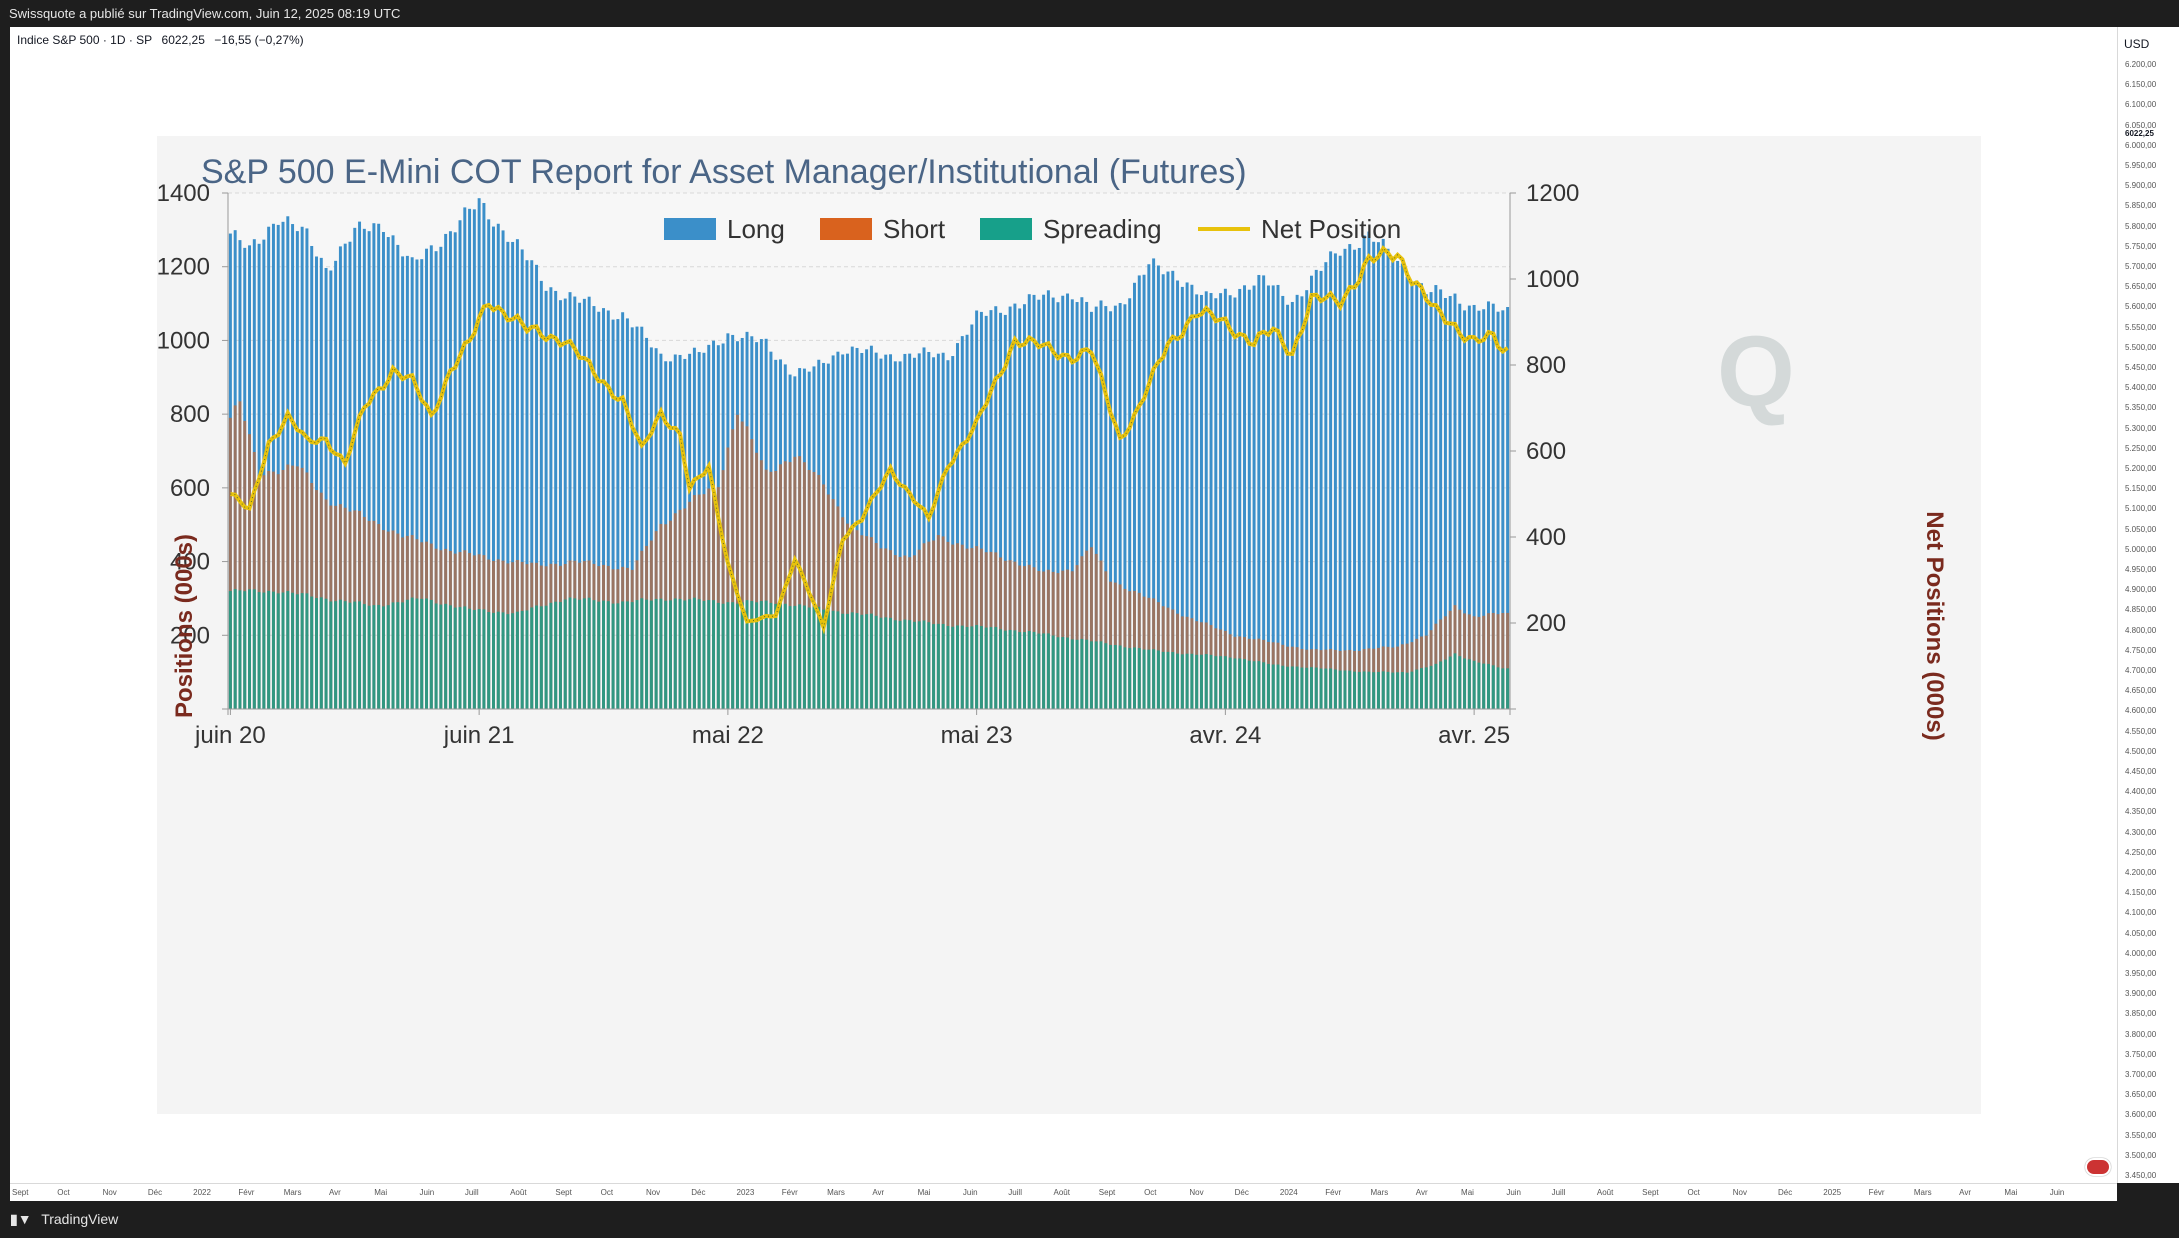  Describe the element at coordinates (2098, 1167) in the screenshot. I see `us-flag-icon` at that location.